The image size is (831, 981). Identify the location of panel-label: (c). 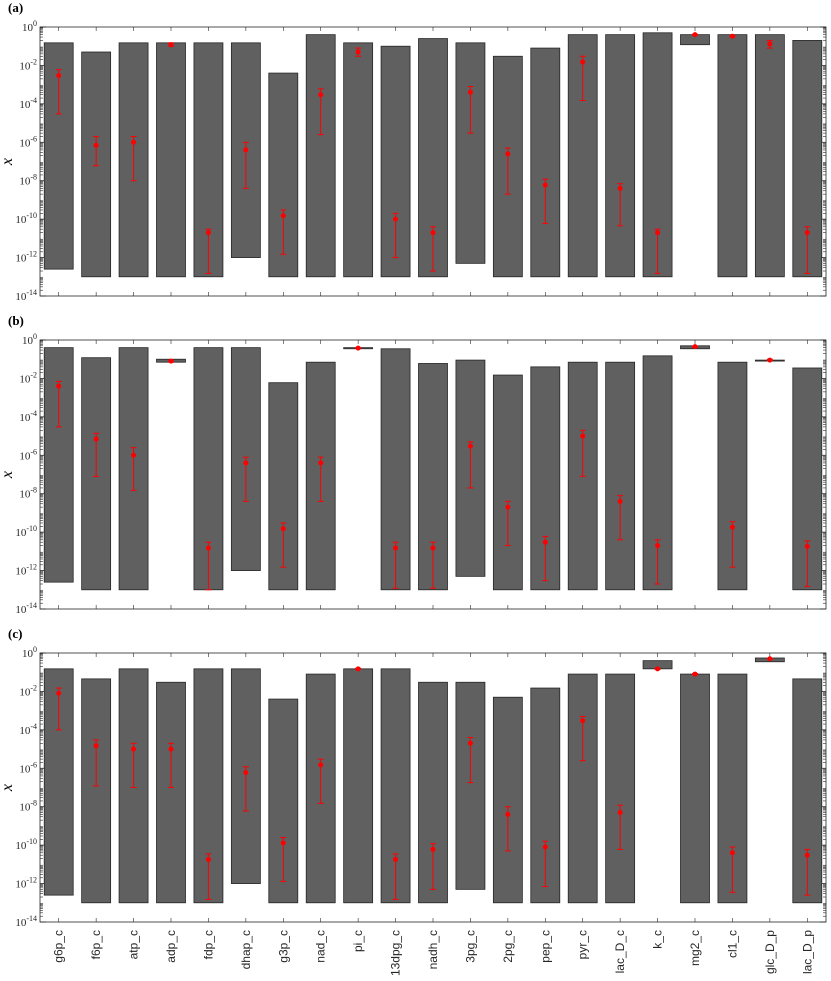
(15, 633).